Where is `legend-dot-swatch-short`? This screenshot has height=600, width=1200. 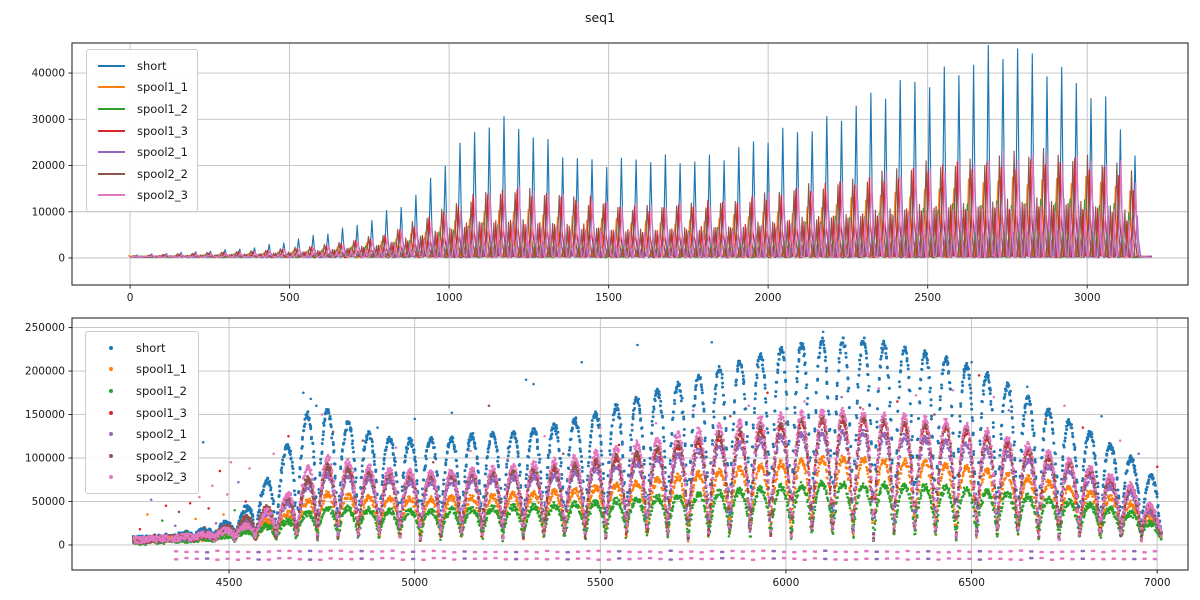 legend-dot-swatch-short is located at coordinates (110, 347).